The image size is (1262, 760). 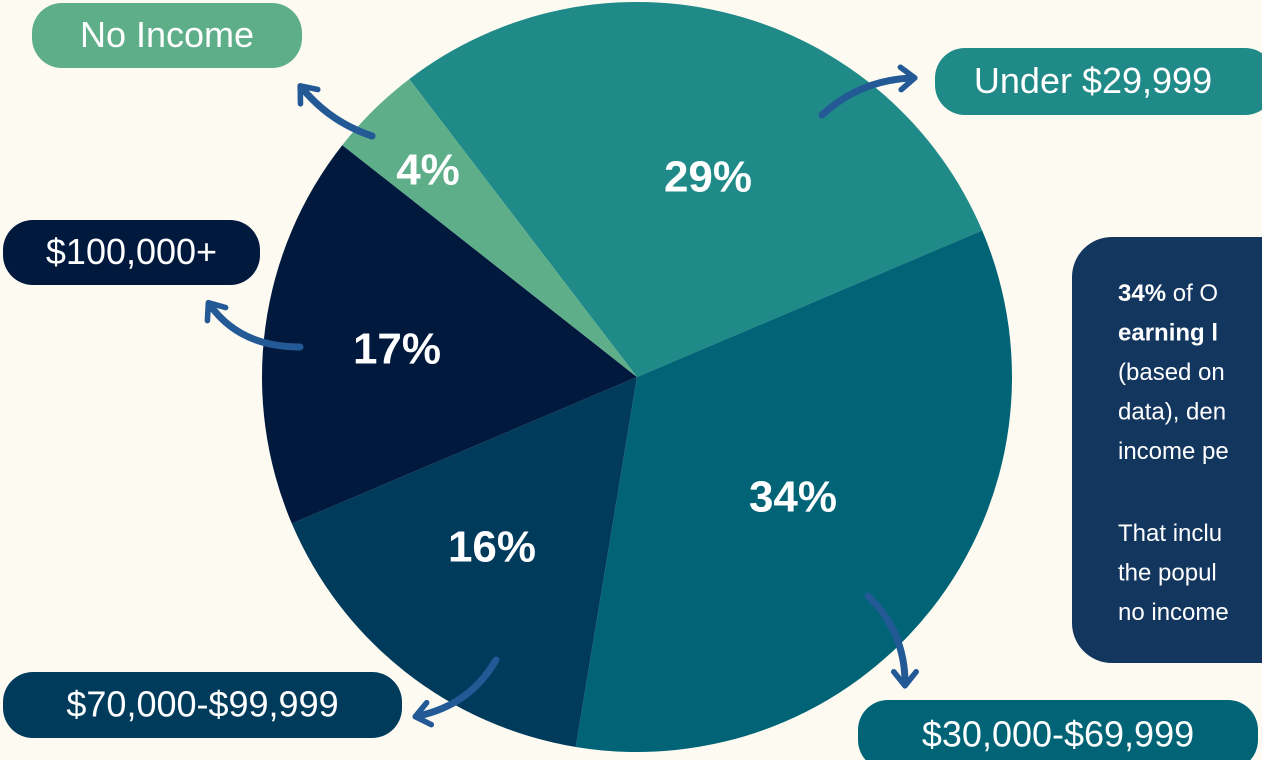 I want to click on note-text: income pe, so click(x=1173, y=451).